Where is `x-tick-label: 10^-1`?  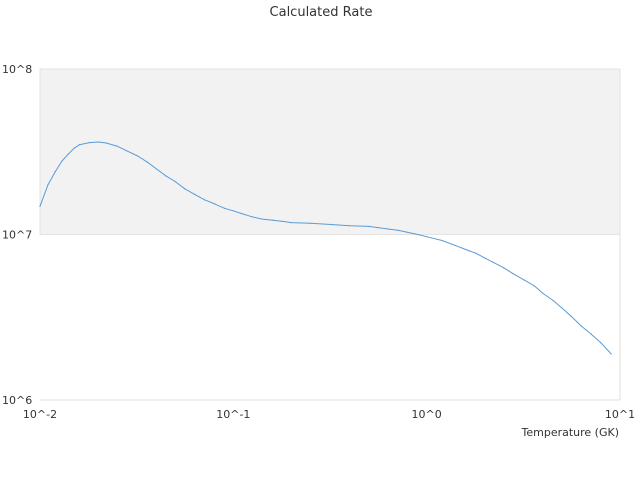 x-tick-label: 10^-1 is located at coordinates (233, 414).